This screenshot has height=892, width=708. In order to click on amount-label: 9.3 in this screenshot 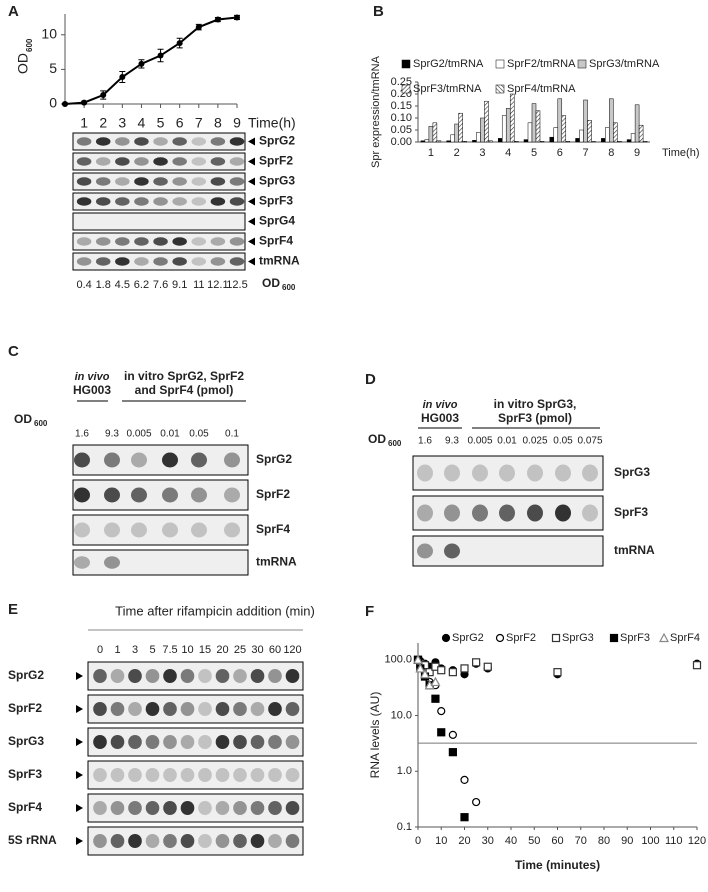, I will do `click(112, 434)`.